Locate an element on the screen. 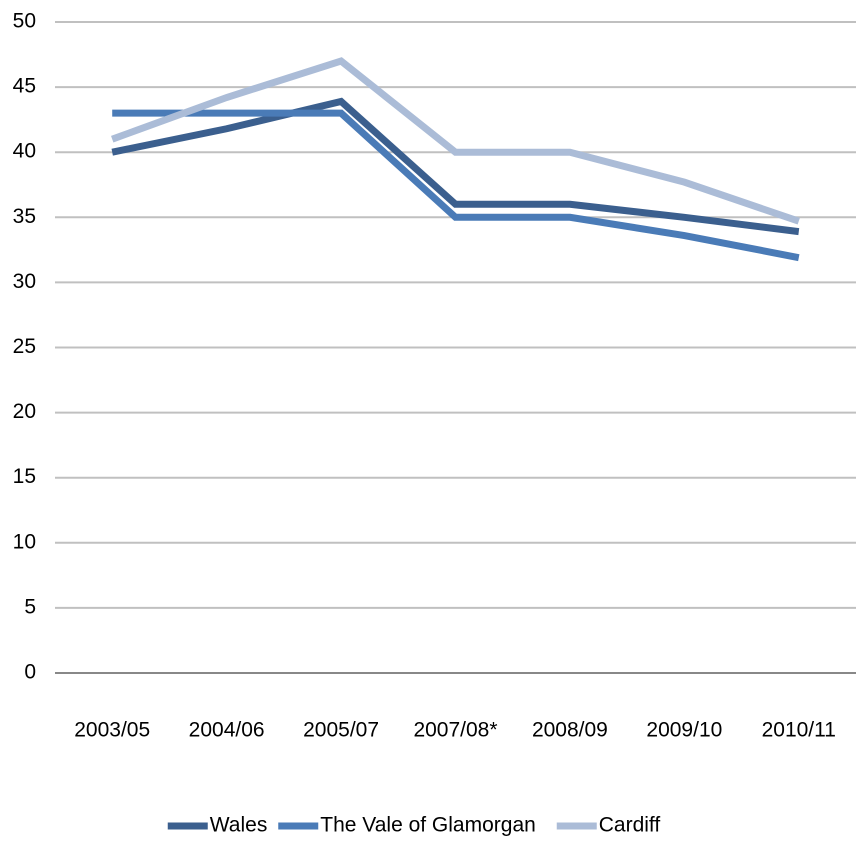  legend-label: Wales is located at coordinates (239, 825).